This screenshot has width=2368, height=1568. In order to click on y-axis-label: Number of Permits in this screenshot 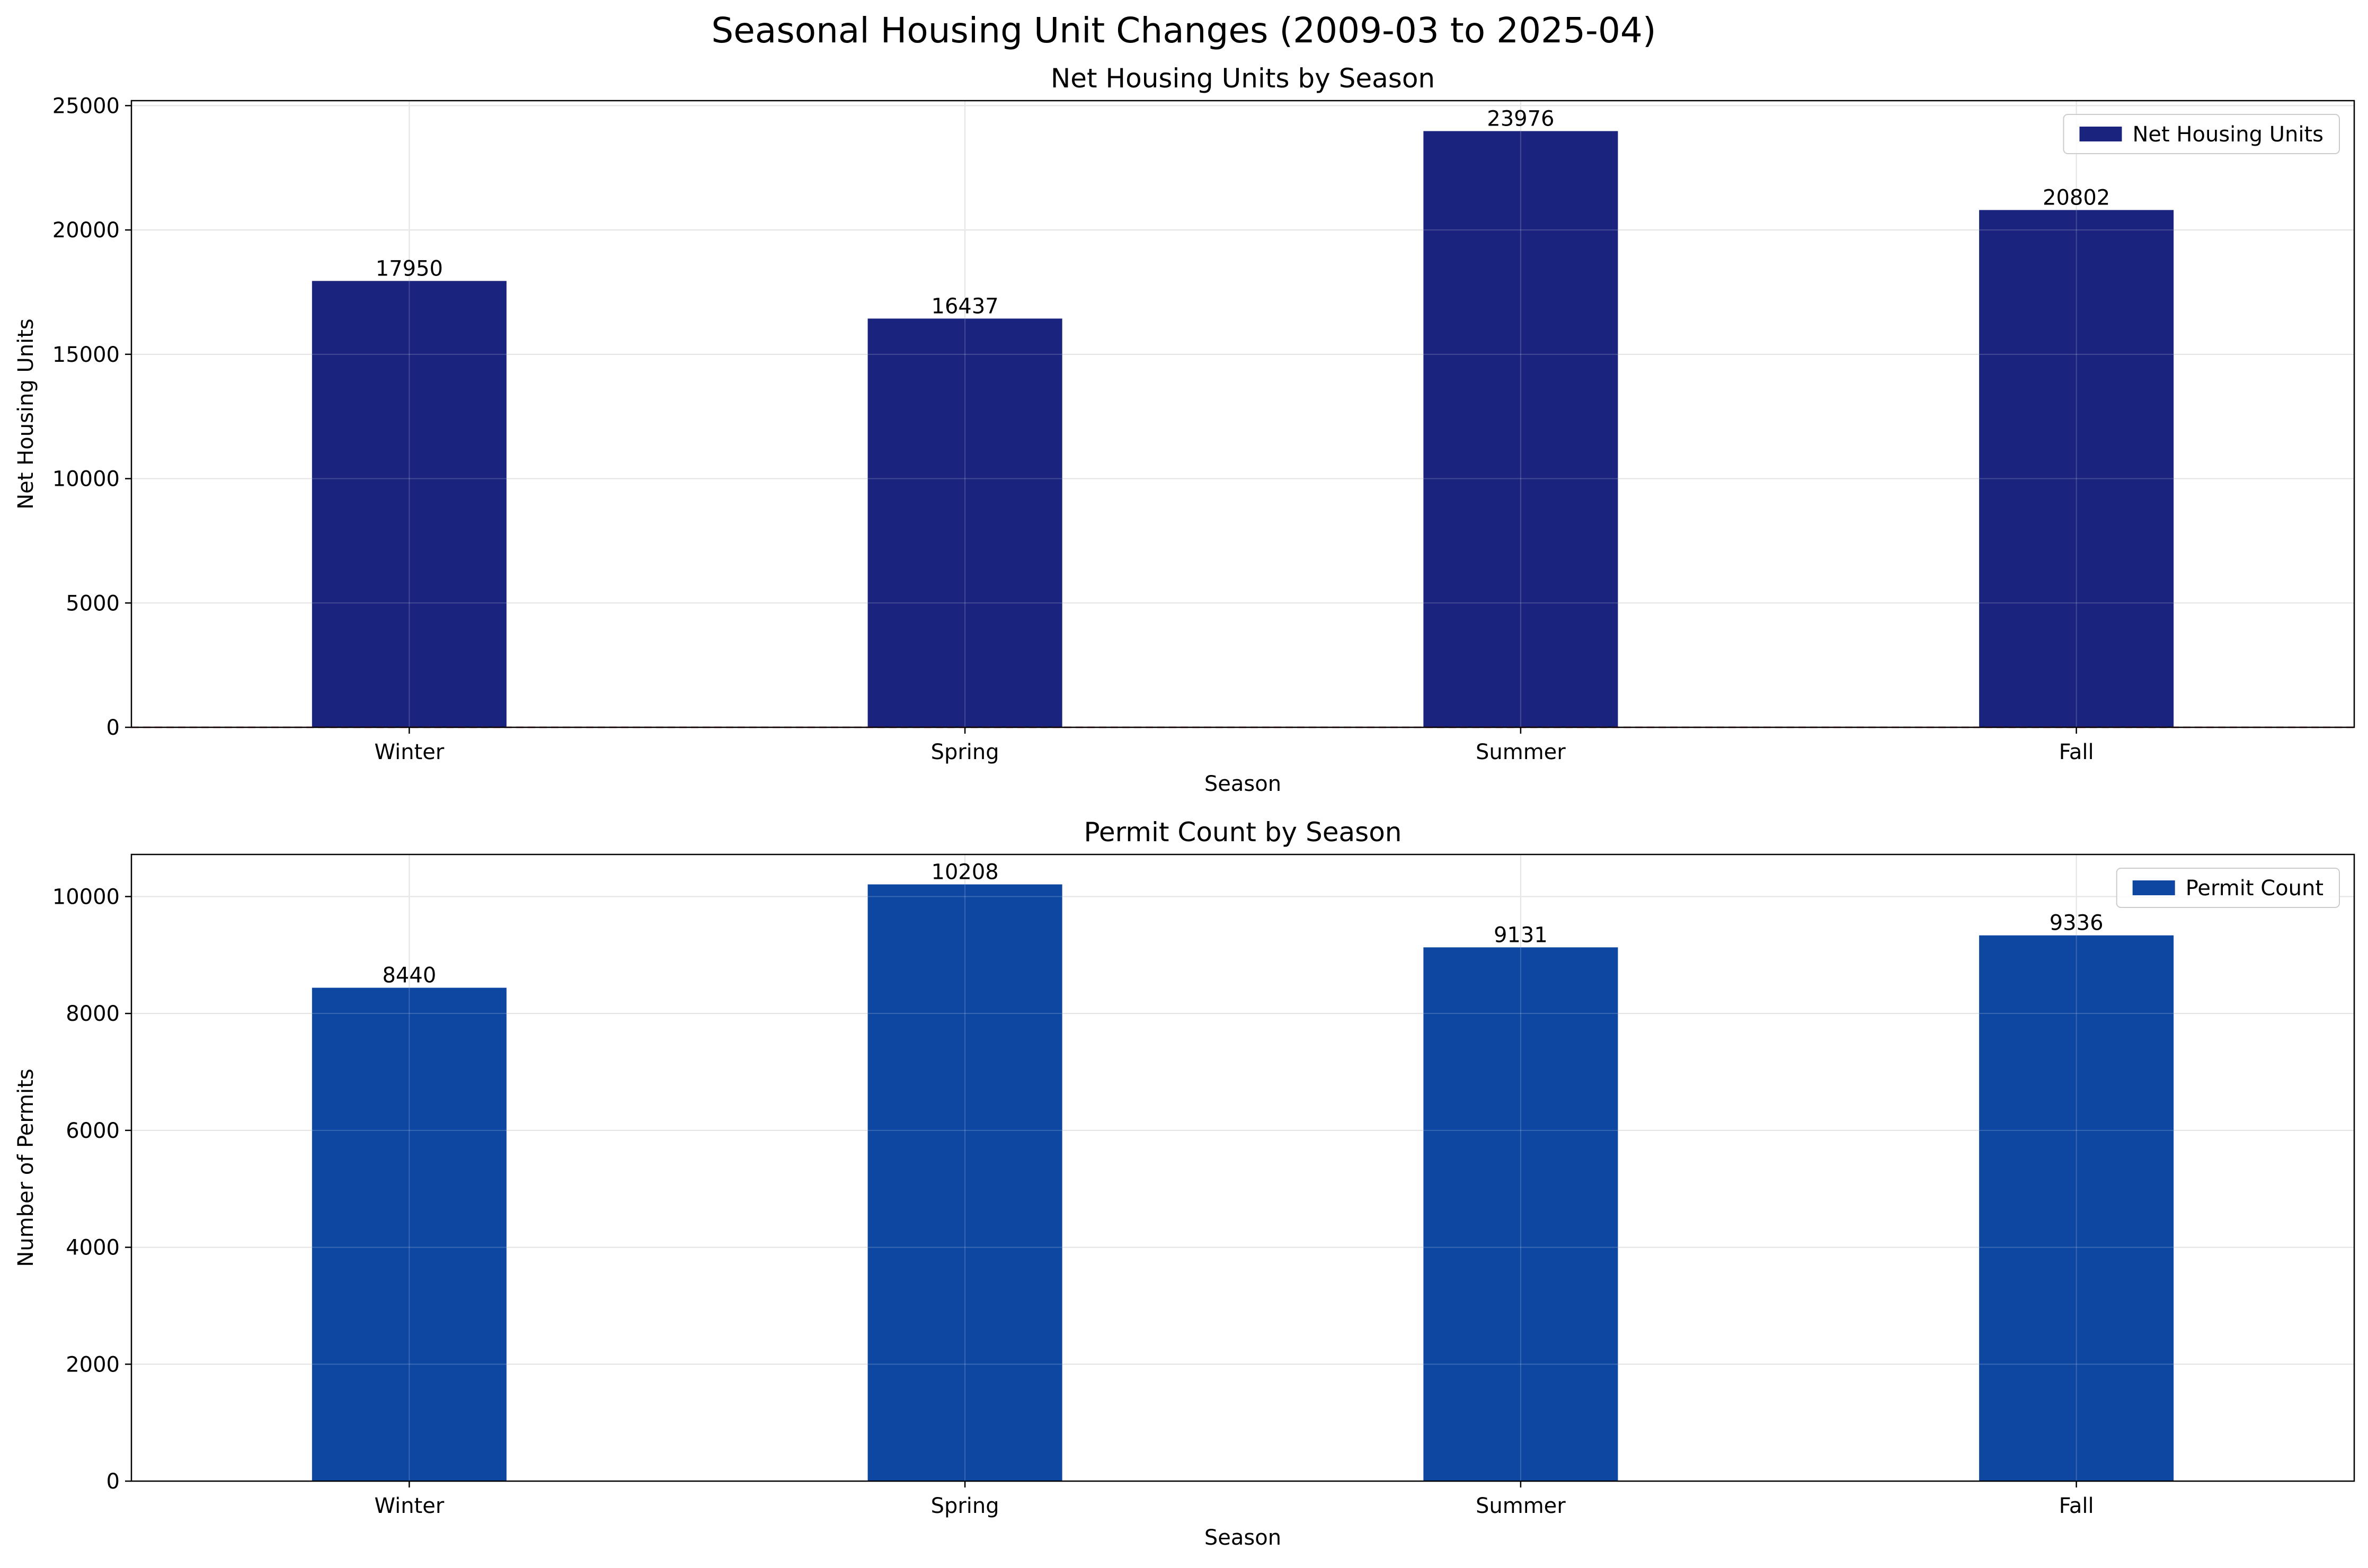, I will do `click(26, 1167)`.